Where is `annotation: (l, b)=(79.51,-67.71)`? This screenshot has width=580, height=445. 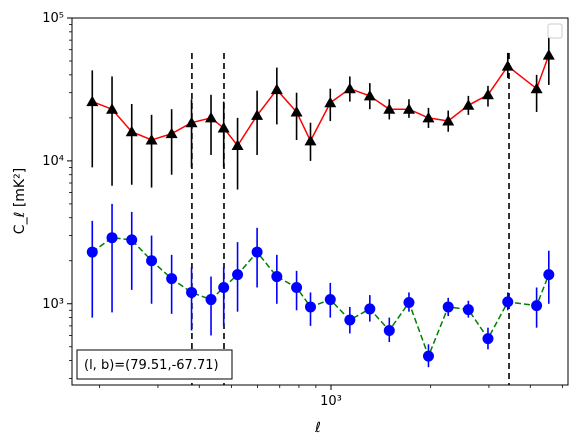
annotation: (l, b)=(79.51,-67.71) is located at coordinates (154, 364).